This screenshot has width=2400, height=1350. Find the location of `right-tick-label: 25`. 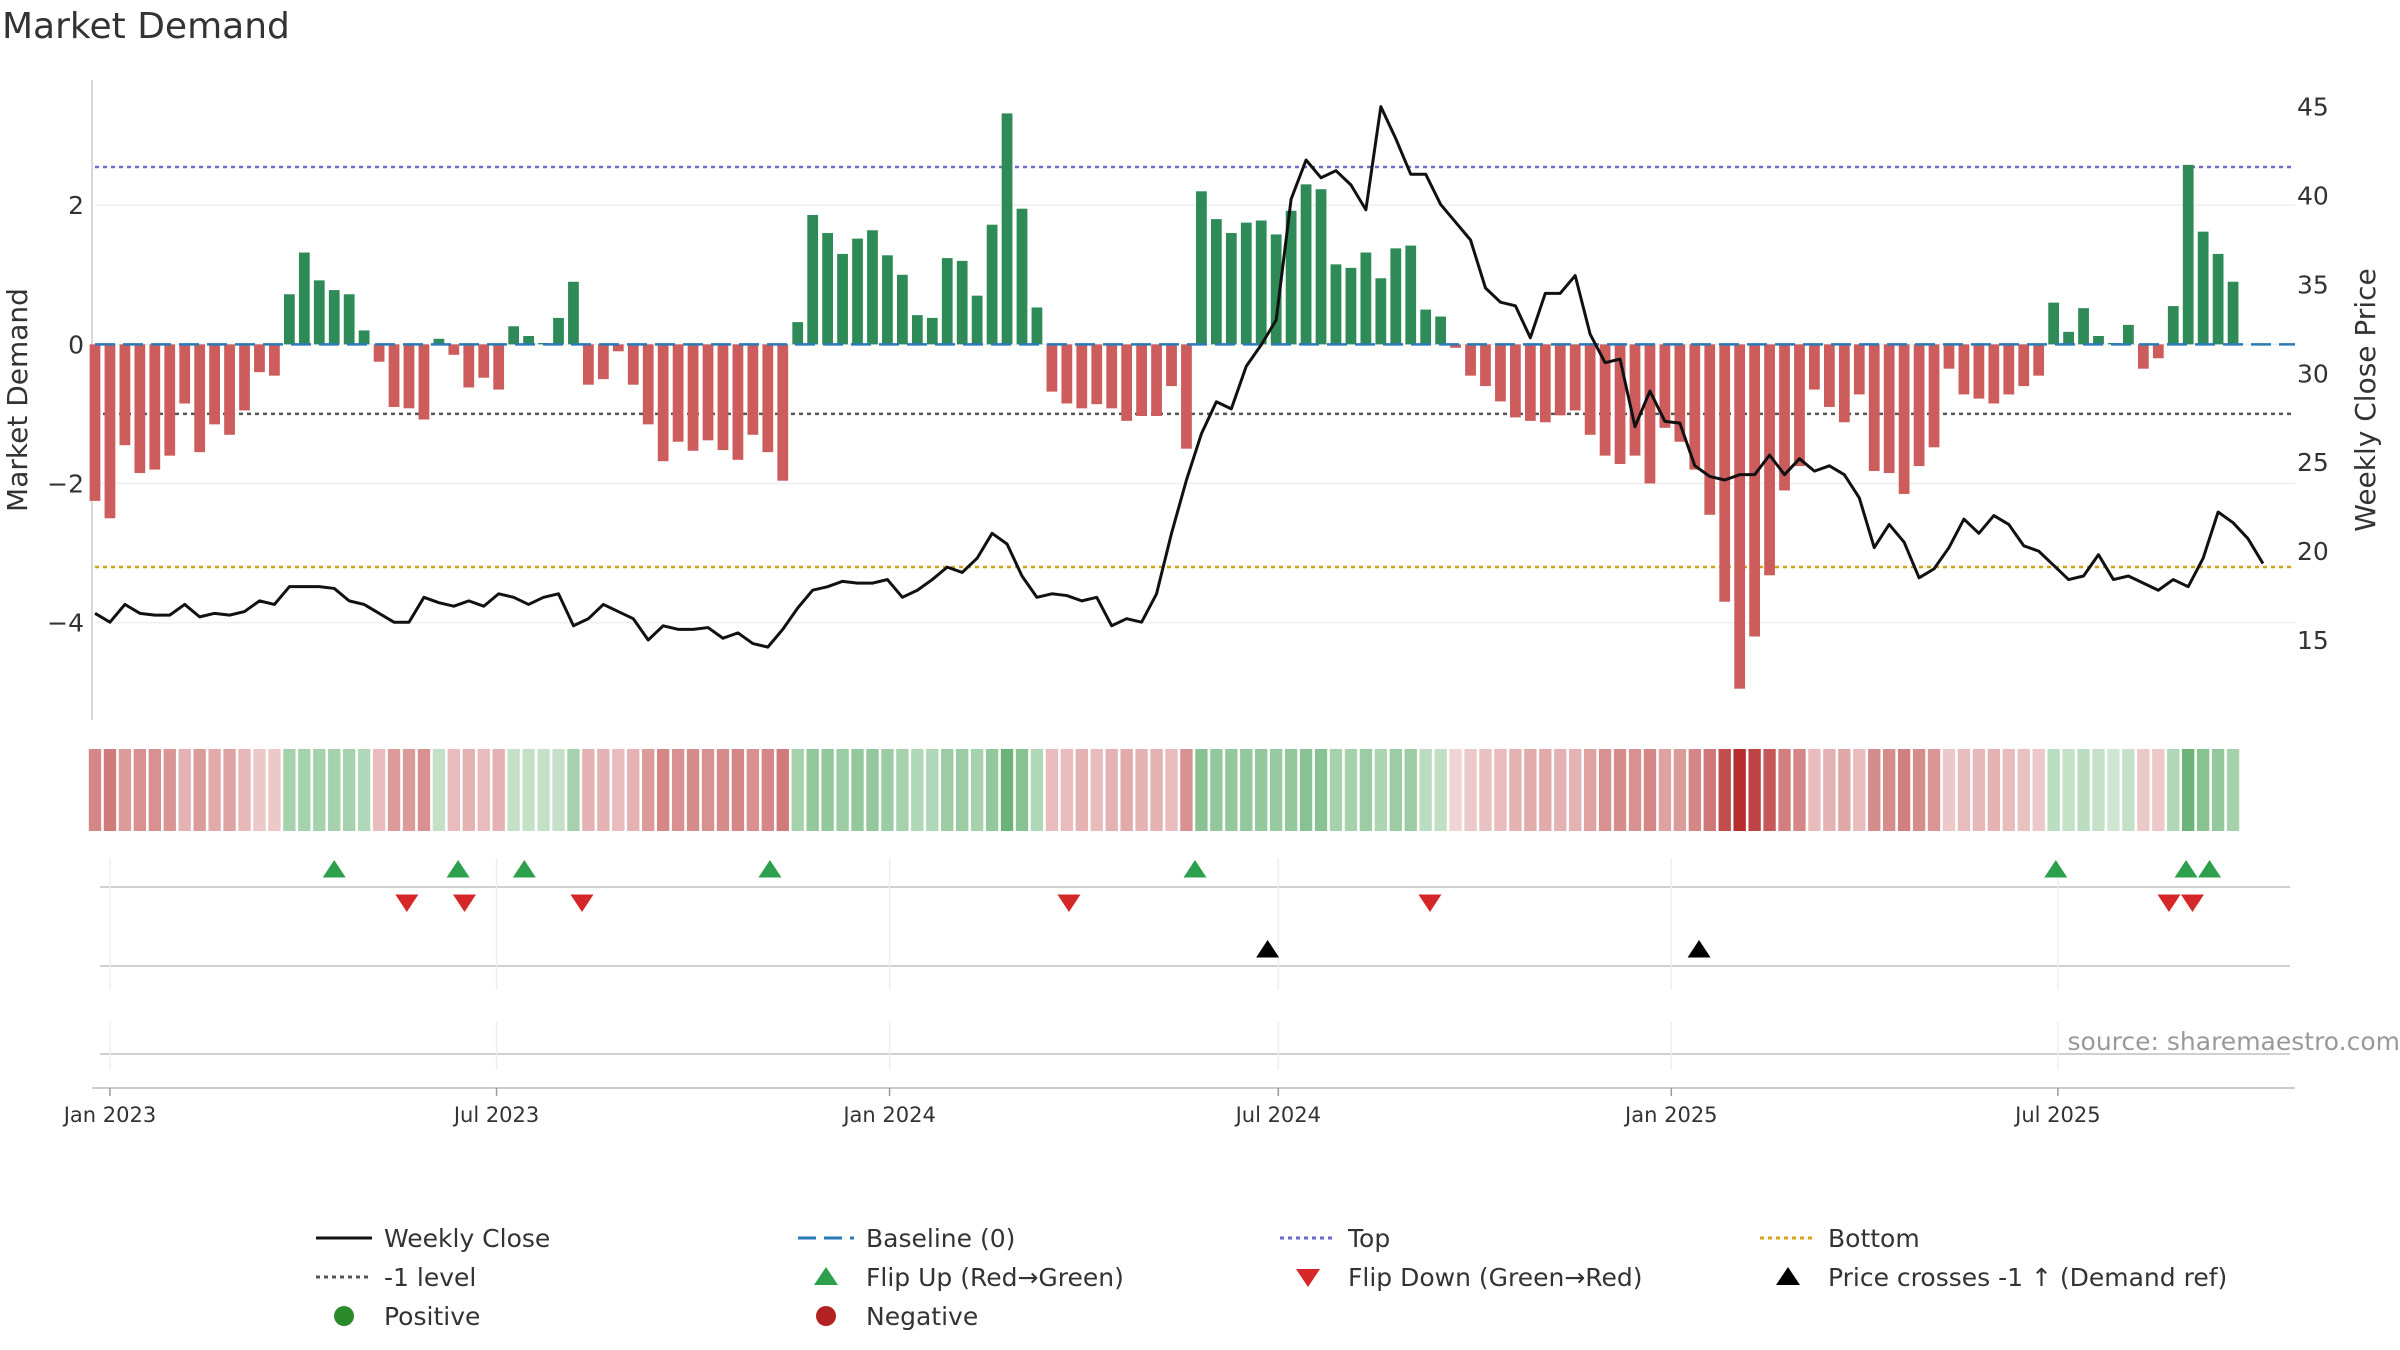

right-tick-label: 25 is located at coordinates (2313, 462).